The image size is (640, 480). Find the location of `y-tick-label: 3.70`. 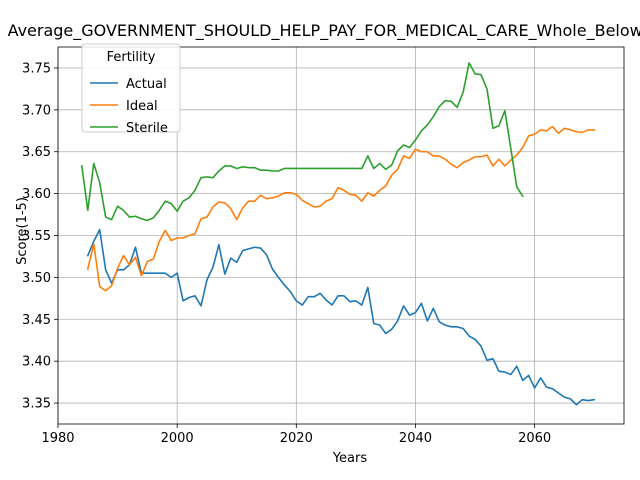

y-tick-label: 3.70 is located at coordinates (36, 110).